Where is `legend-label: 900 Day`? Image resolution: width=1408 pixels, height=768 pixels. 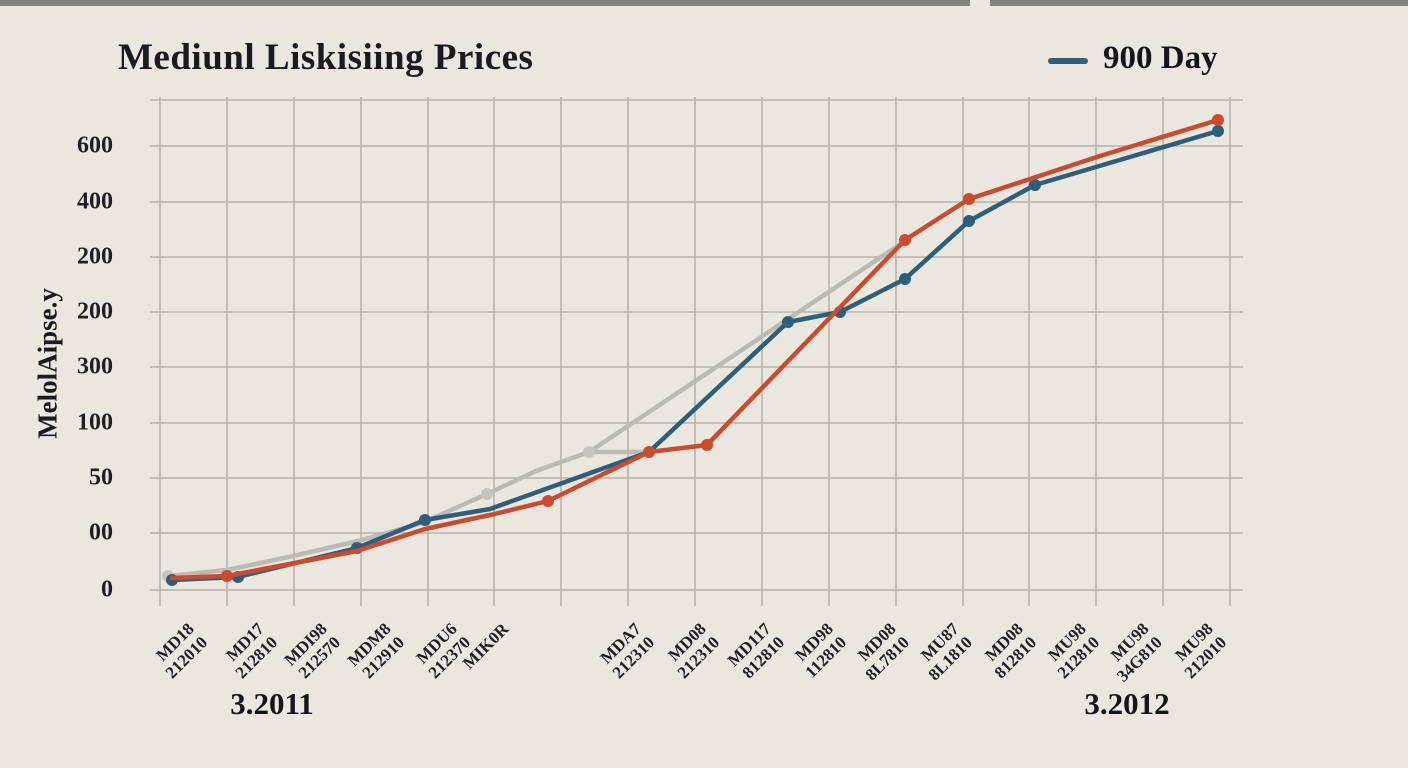
legend-label: 900 Day is located at coordinates (1160, 58).